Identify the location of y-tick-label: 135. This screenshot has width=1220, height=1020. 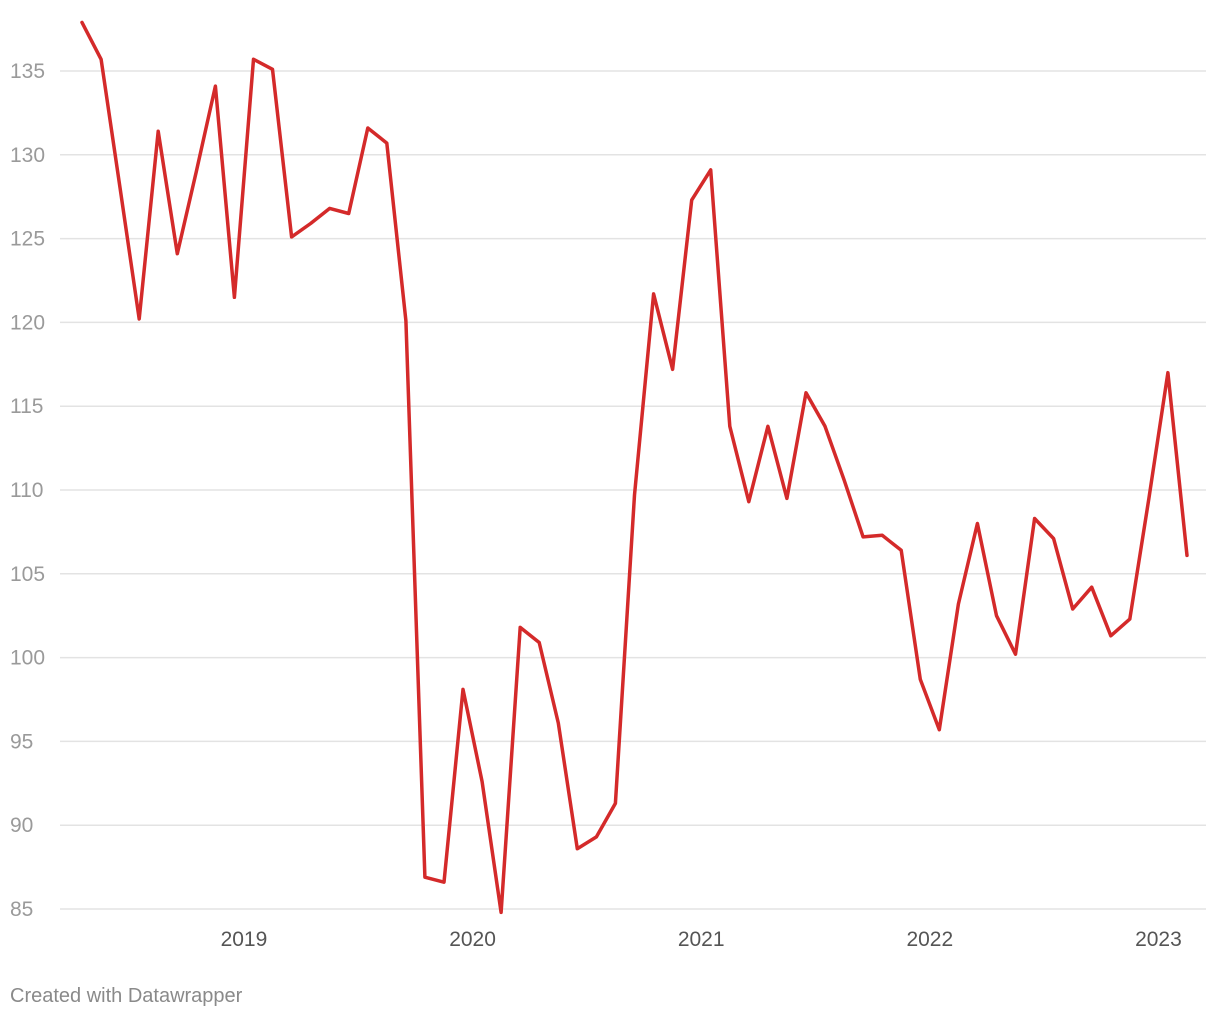
(27, 71).